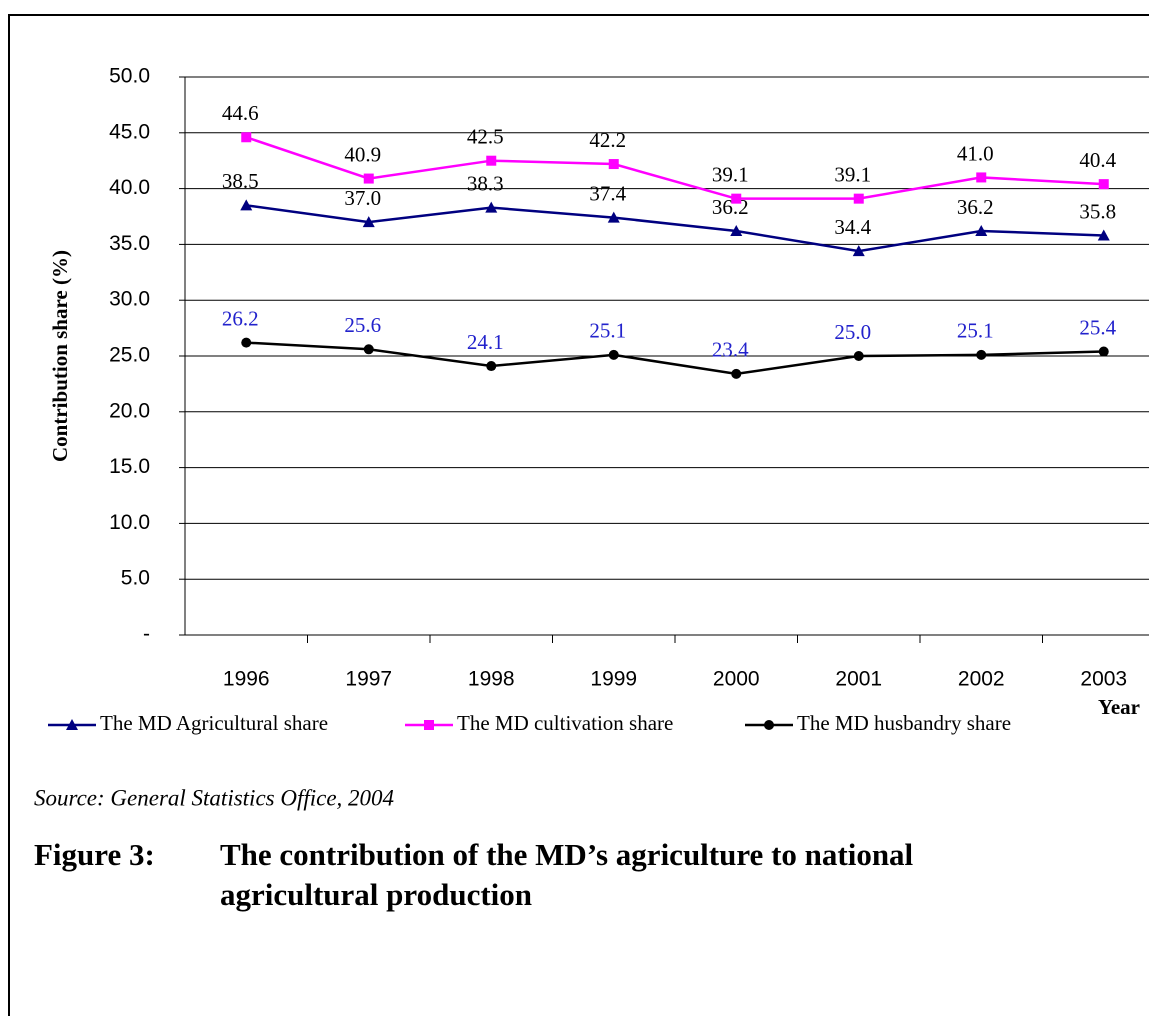 The height and width of the screenshot is (1016, 1149). What do you see at coordinates (491, 679) in the screenshot?
I see `x-tick-label: 1998` at bounding box center [491, 679].